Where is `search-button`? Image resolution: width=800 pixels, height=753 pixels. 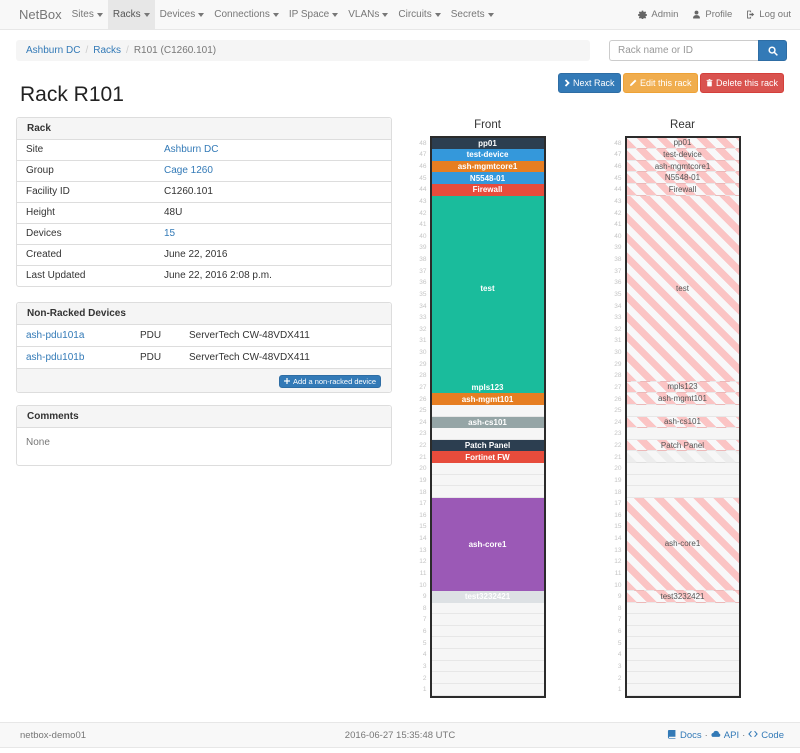
search-button is located at coordinates (772, 50).